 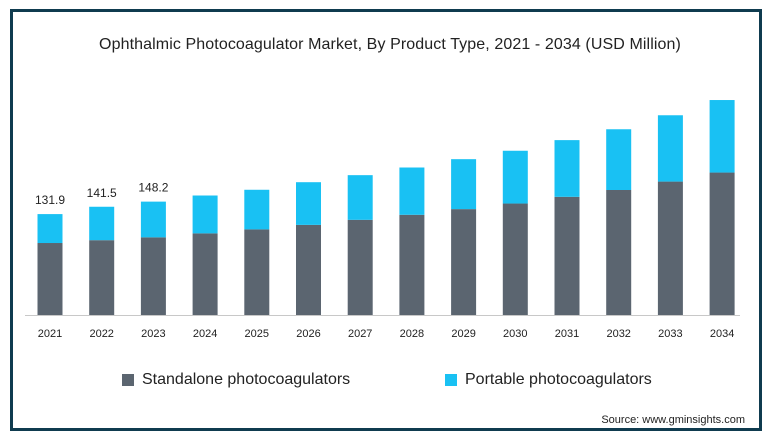 What do you see at coordinates (101, 334) in the screenshot?
I see `x-tick-label-2022: 2022` at bounding box center [101, 334].